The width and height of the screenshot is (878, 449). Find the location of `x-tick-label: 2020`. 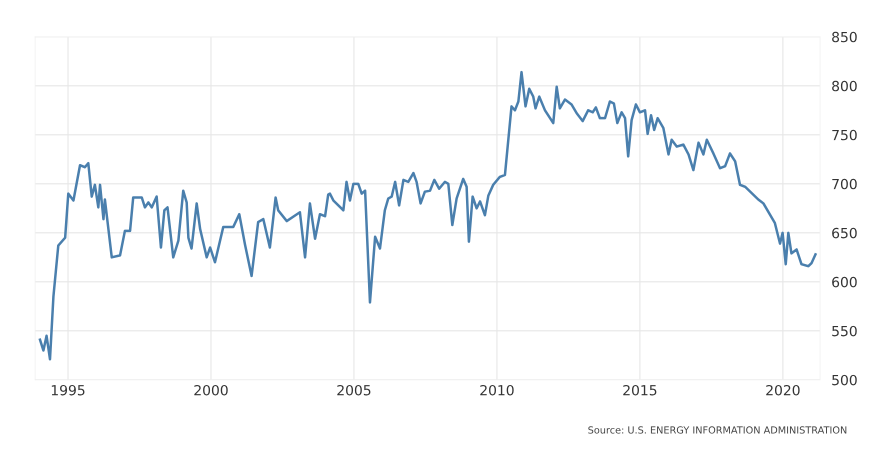

x-tick-label: 2020 is located at coordinates (783, 390).